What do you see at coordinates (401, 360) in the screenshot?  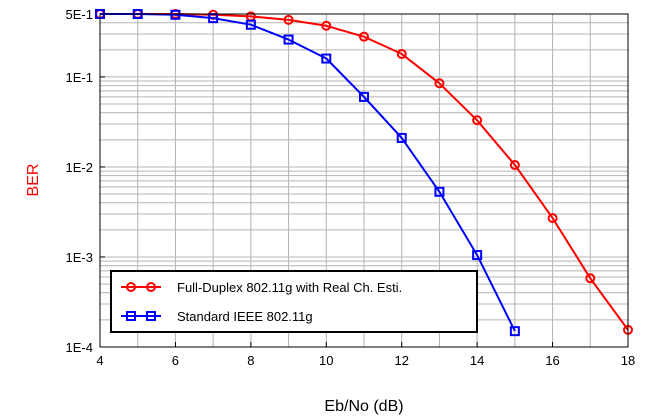 I see `x-tick-label: 12` at bounding box center [401, 360].